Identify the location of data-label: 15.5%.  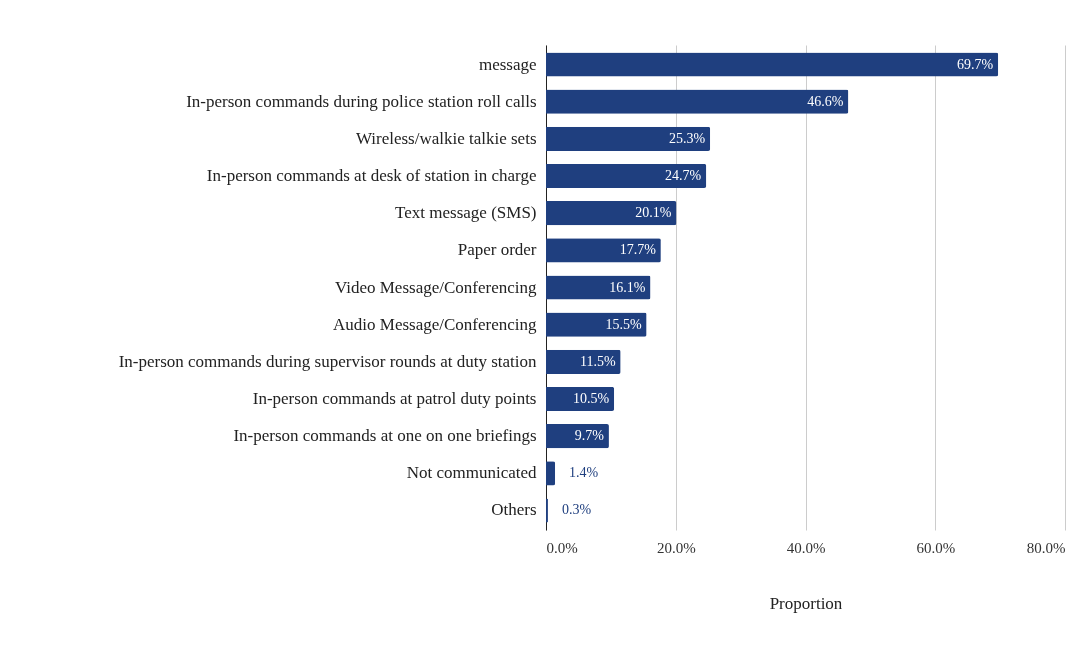
(623, 324).